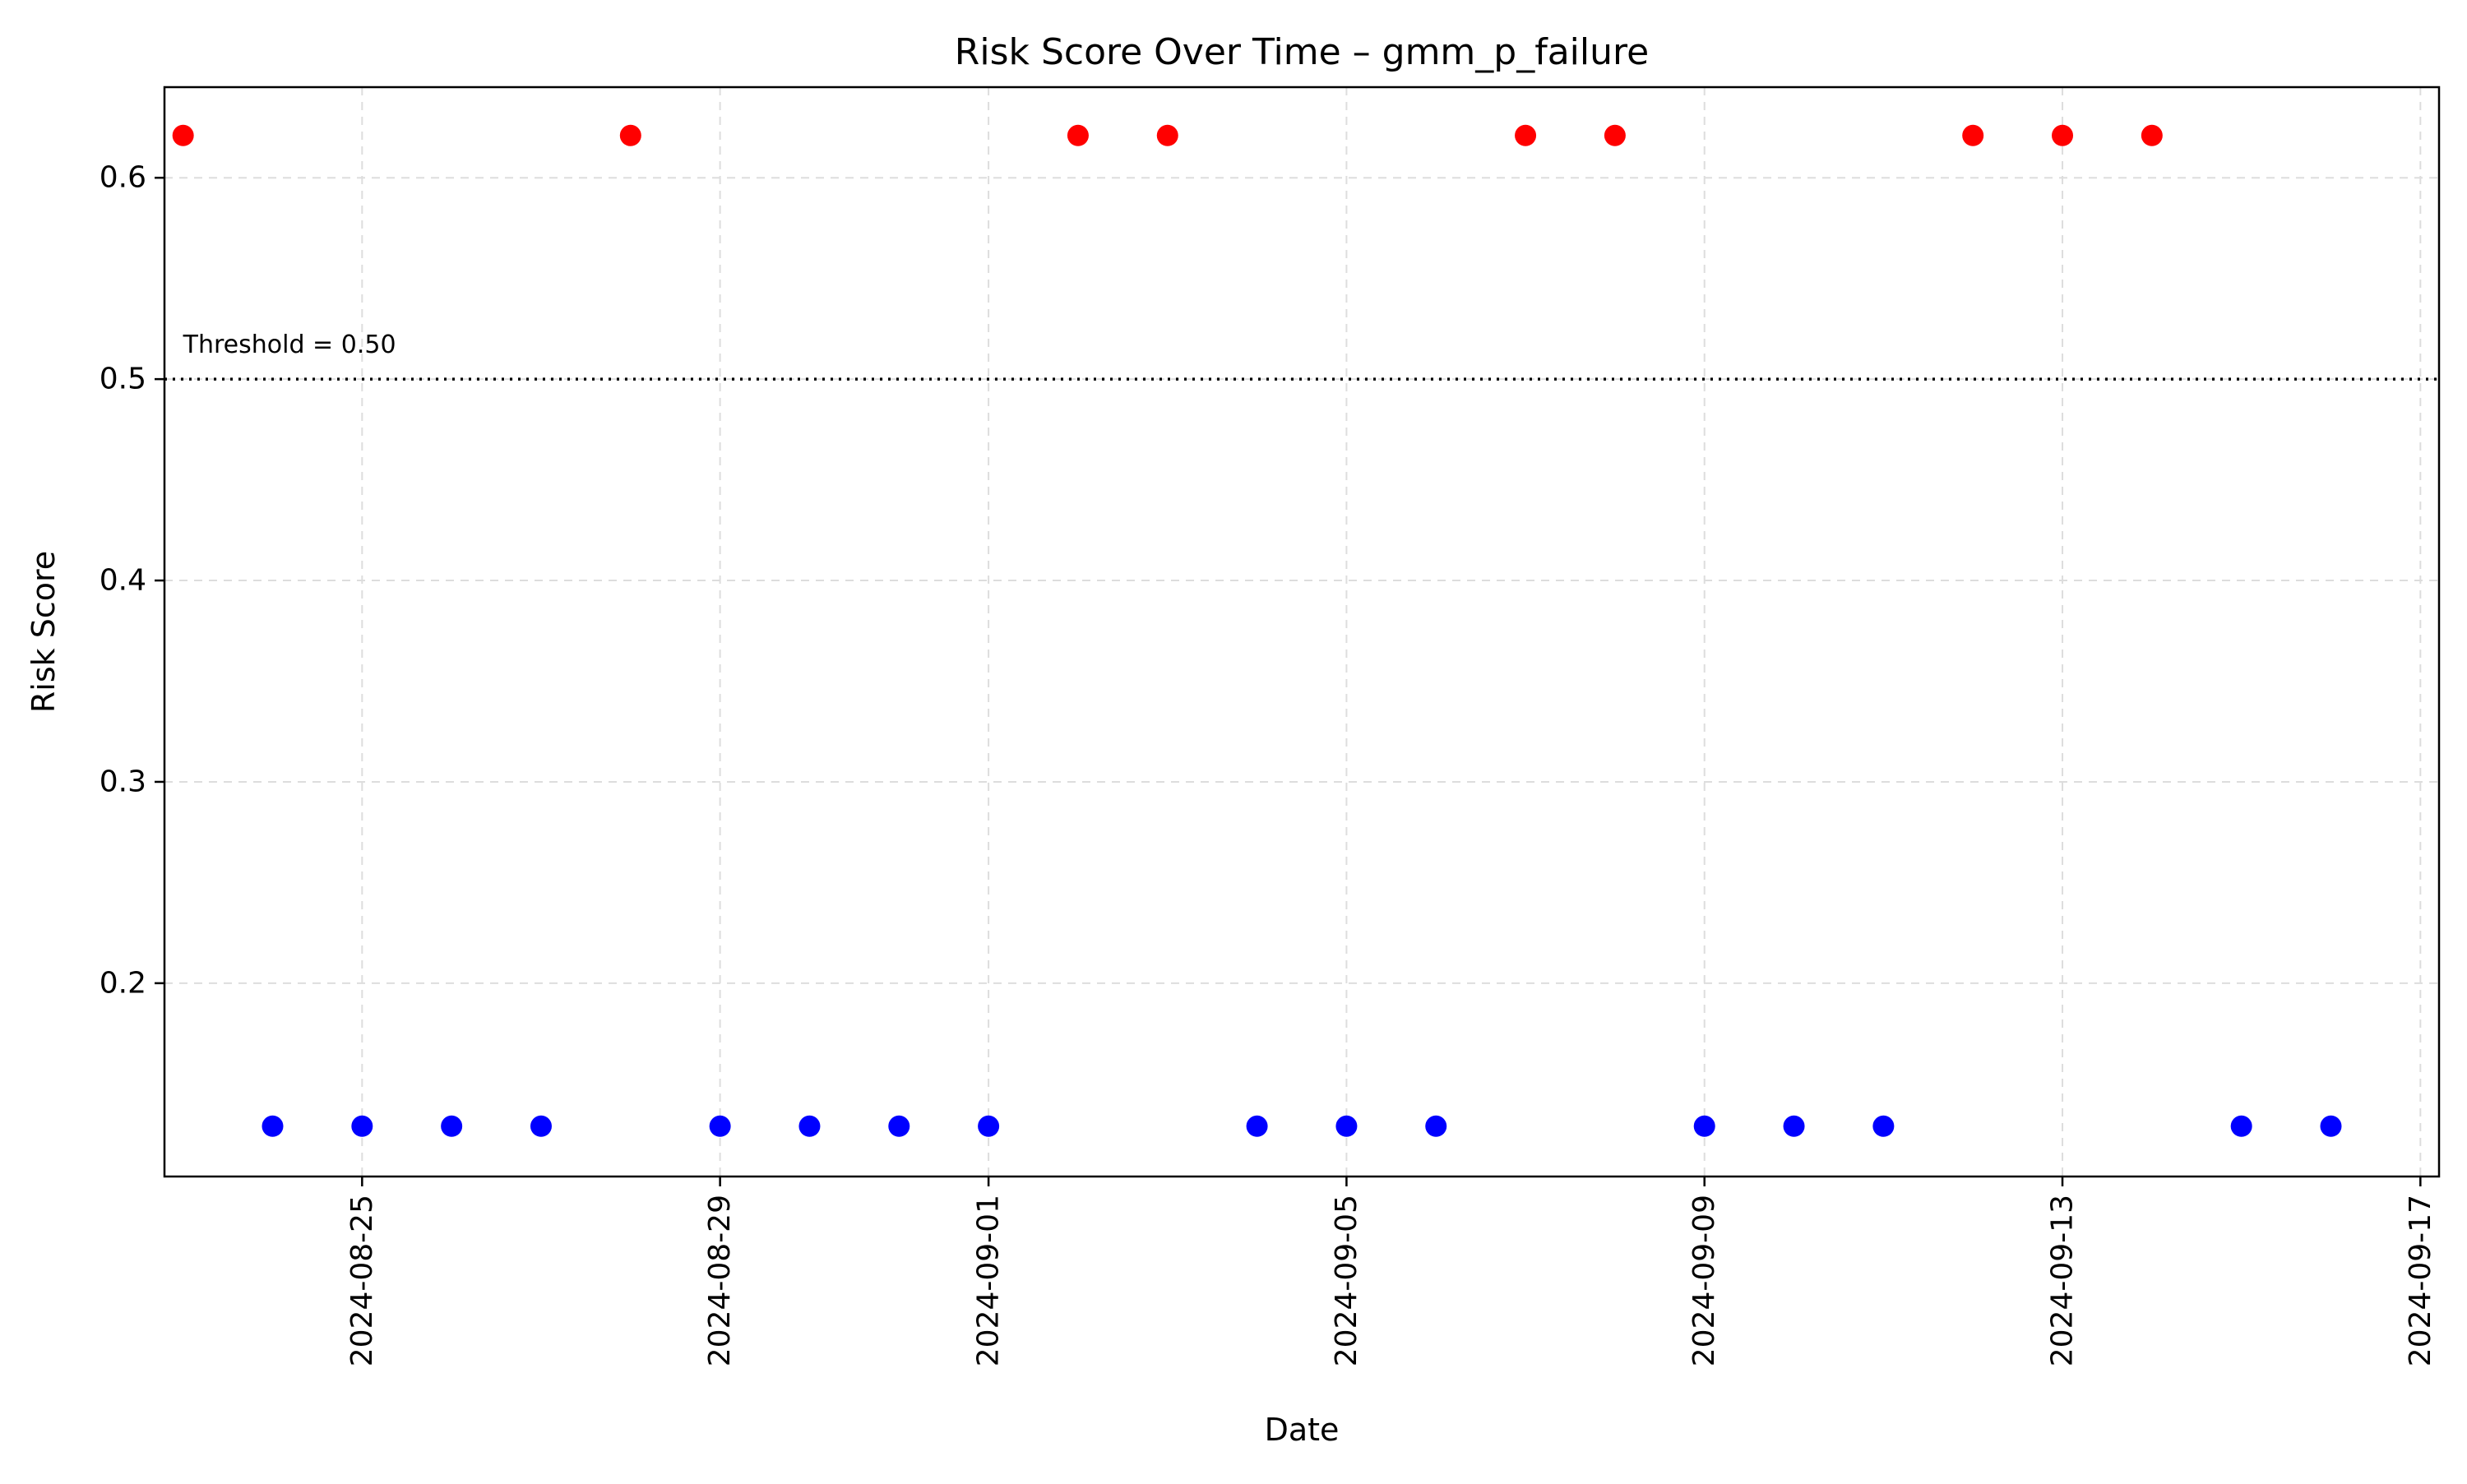 Image resolution: width=2467 pixels, height=1484 pixels. Describe the element at coordinates (123, 380) in the screenshot. I see `y-tick-label: 0.5` at that location.